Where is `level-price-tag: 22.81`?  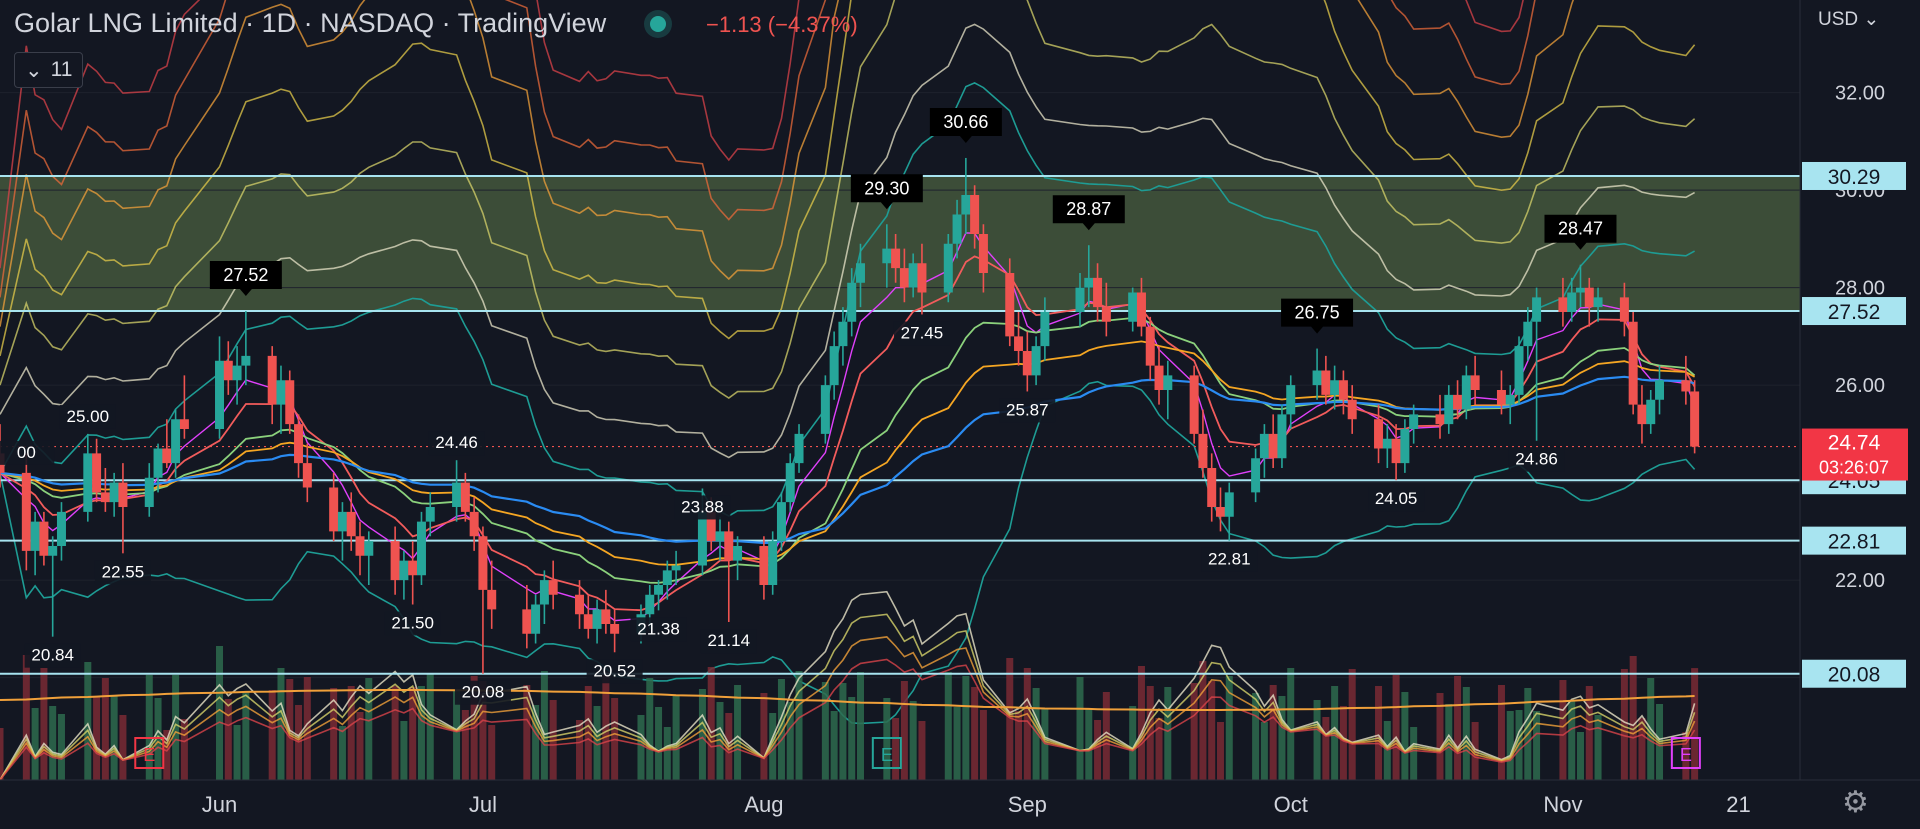
level-price-tag: 22.81 is located at coordinates (1854, 540).